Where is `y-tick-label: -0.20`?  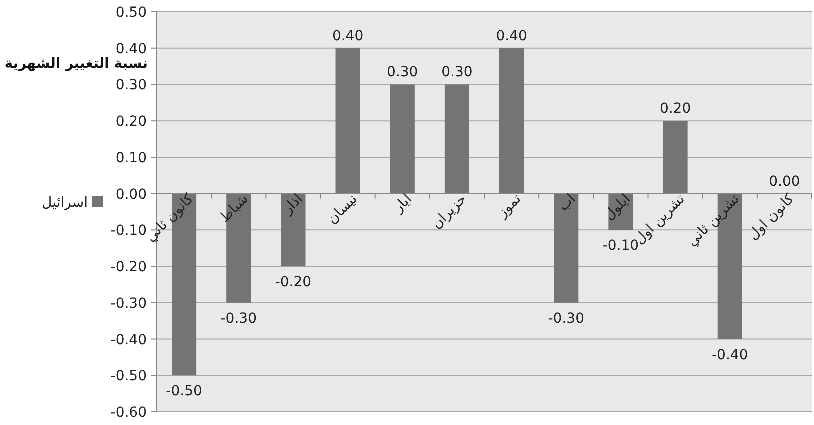
y-tick-label: -0.20 is located at coordinates (128, 268).